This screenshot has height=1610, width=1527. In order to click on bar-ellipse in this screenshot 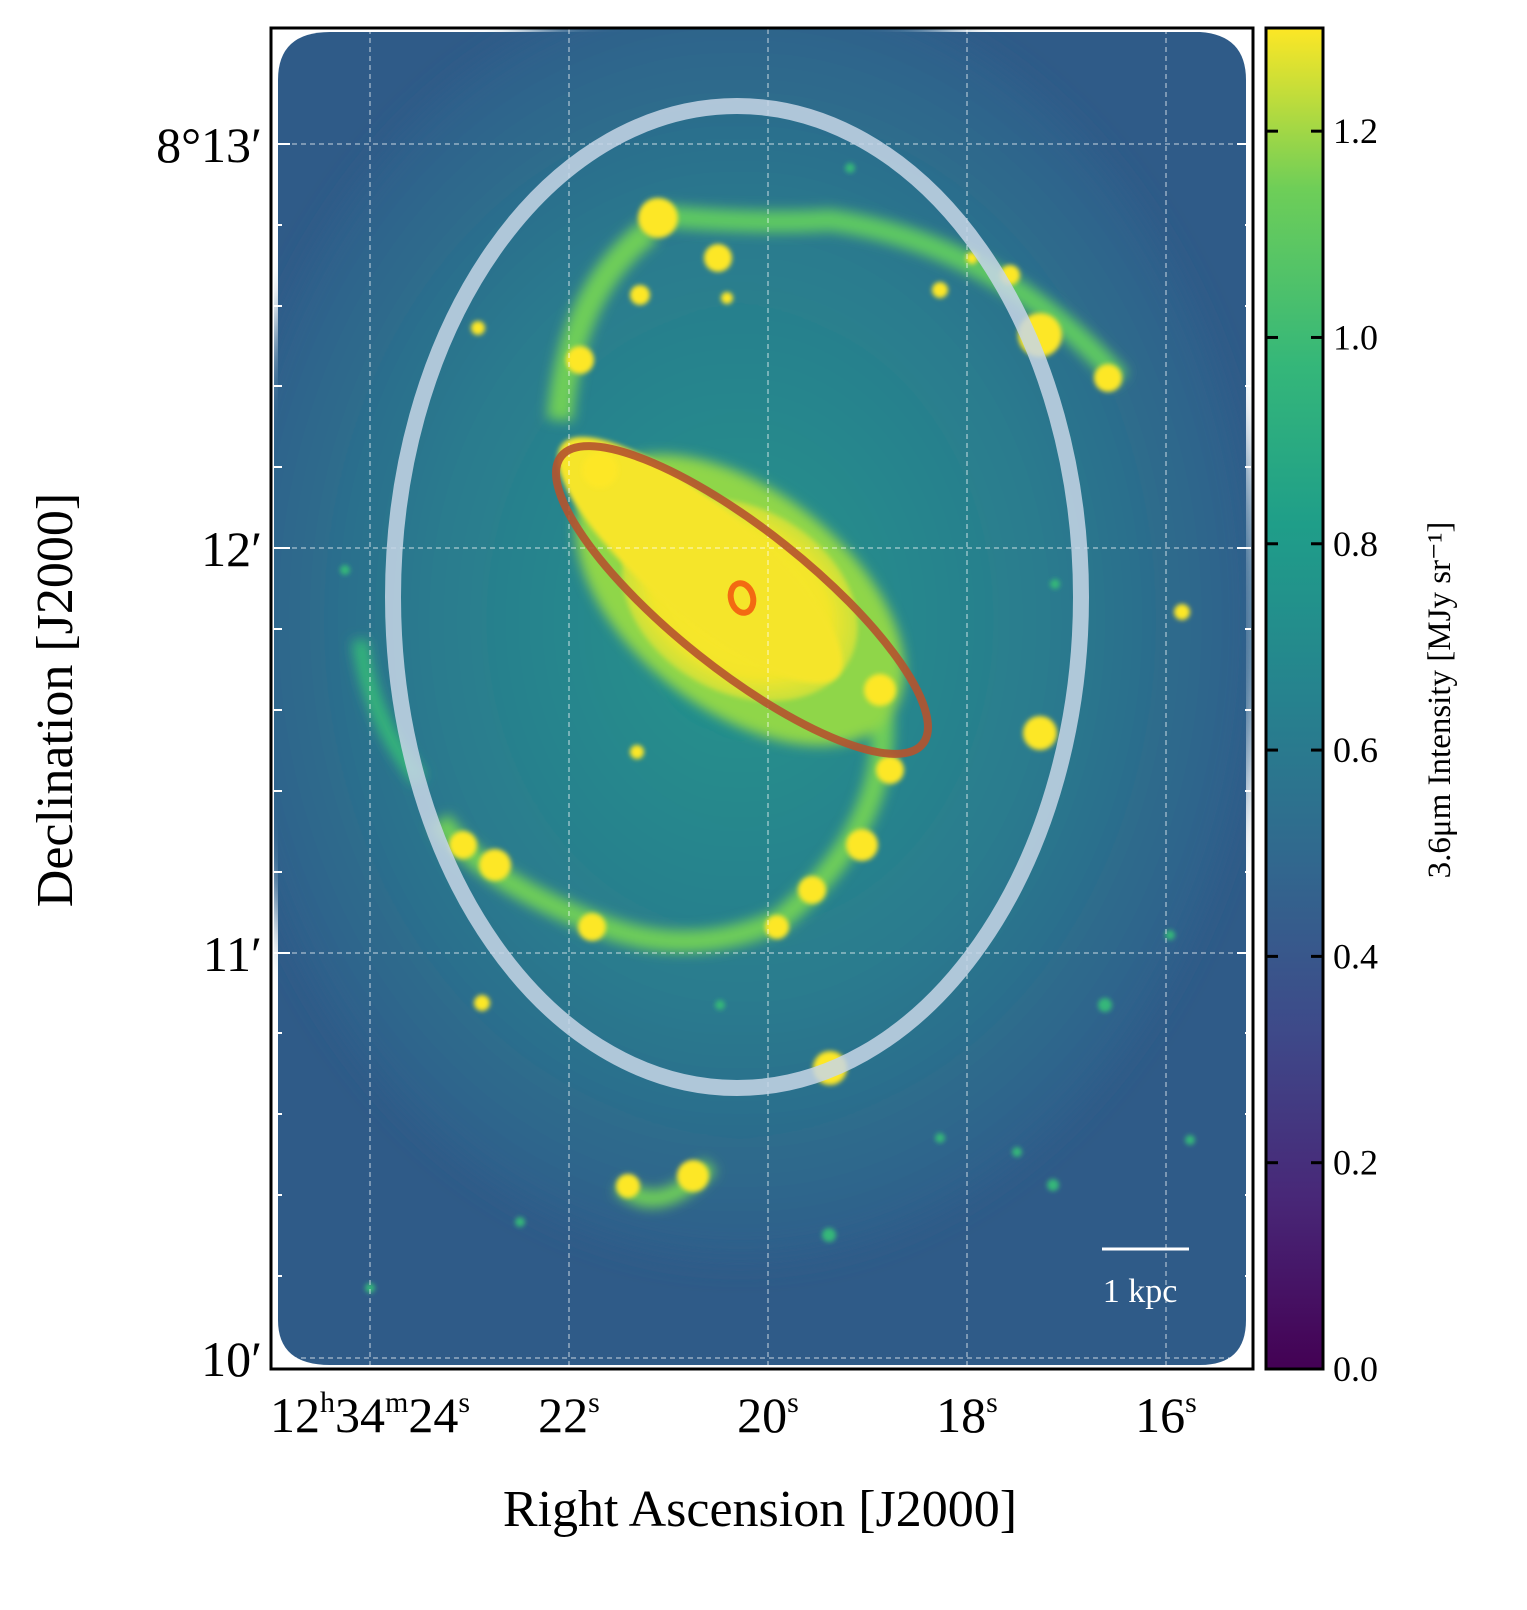, I will do `click(742, 600)`.